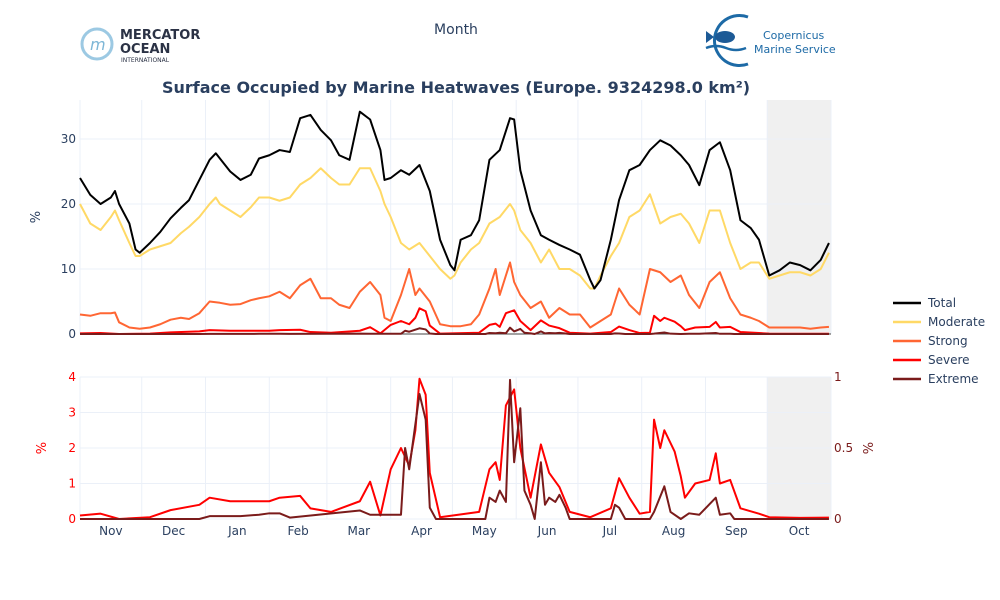  I want to click on y-tick-label-right: 0.5, so click(843, 448).